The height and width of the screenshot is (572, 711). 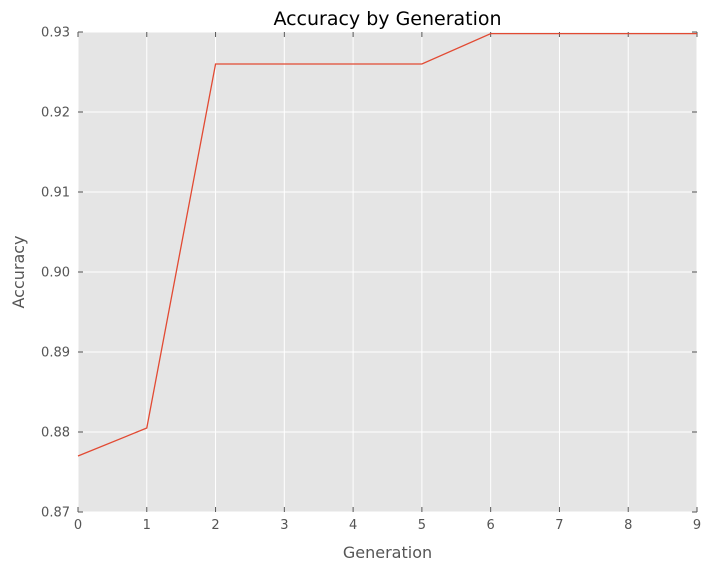 What do you see at coordinates (55, 33) in the screenshot?
I see `y-tick-label: 0.93` at bounding box center [55, 33].